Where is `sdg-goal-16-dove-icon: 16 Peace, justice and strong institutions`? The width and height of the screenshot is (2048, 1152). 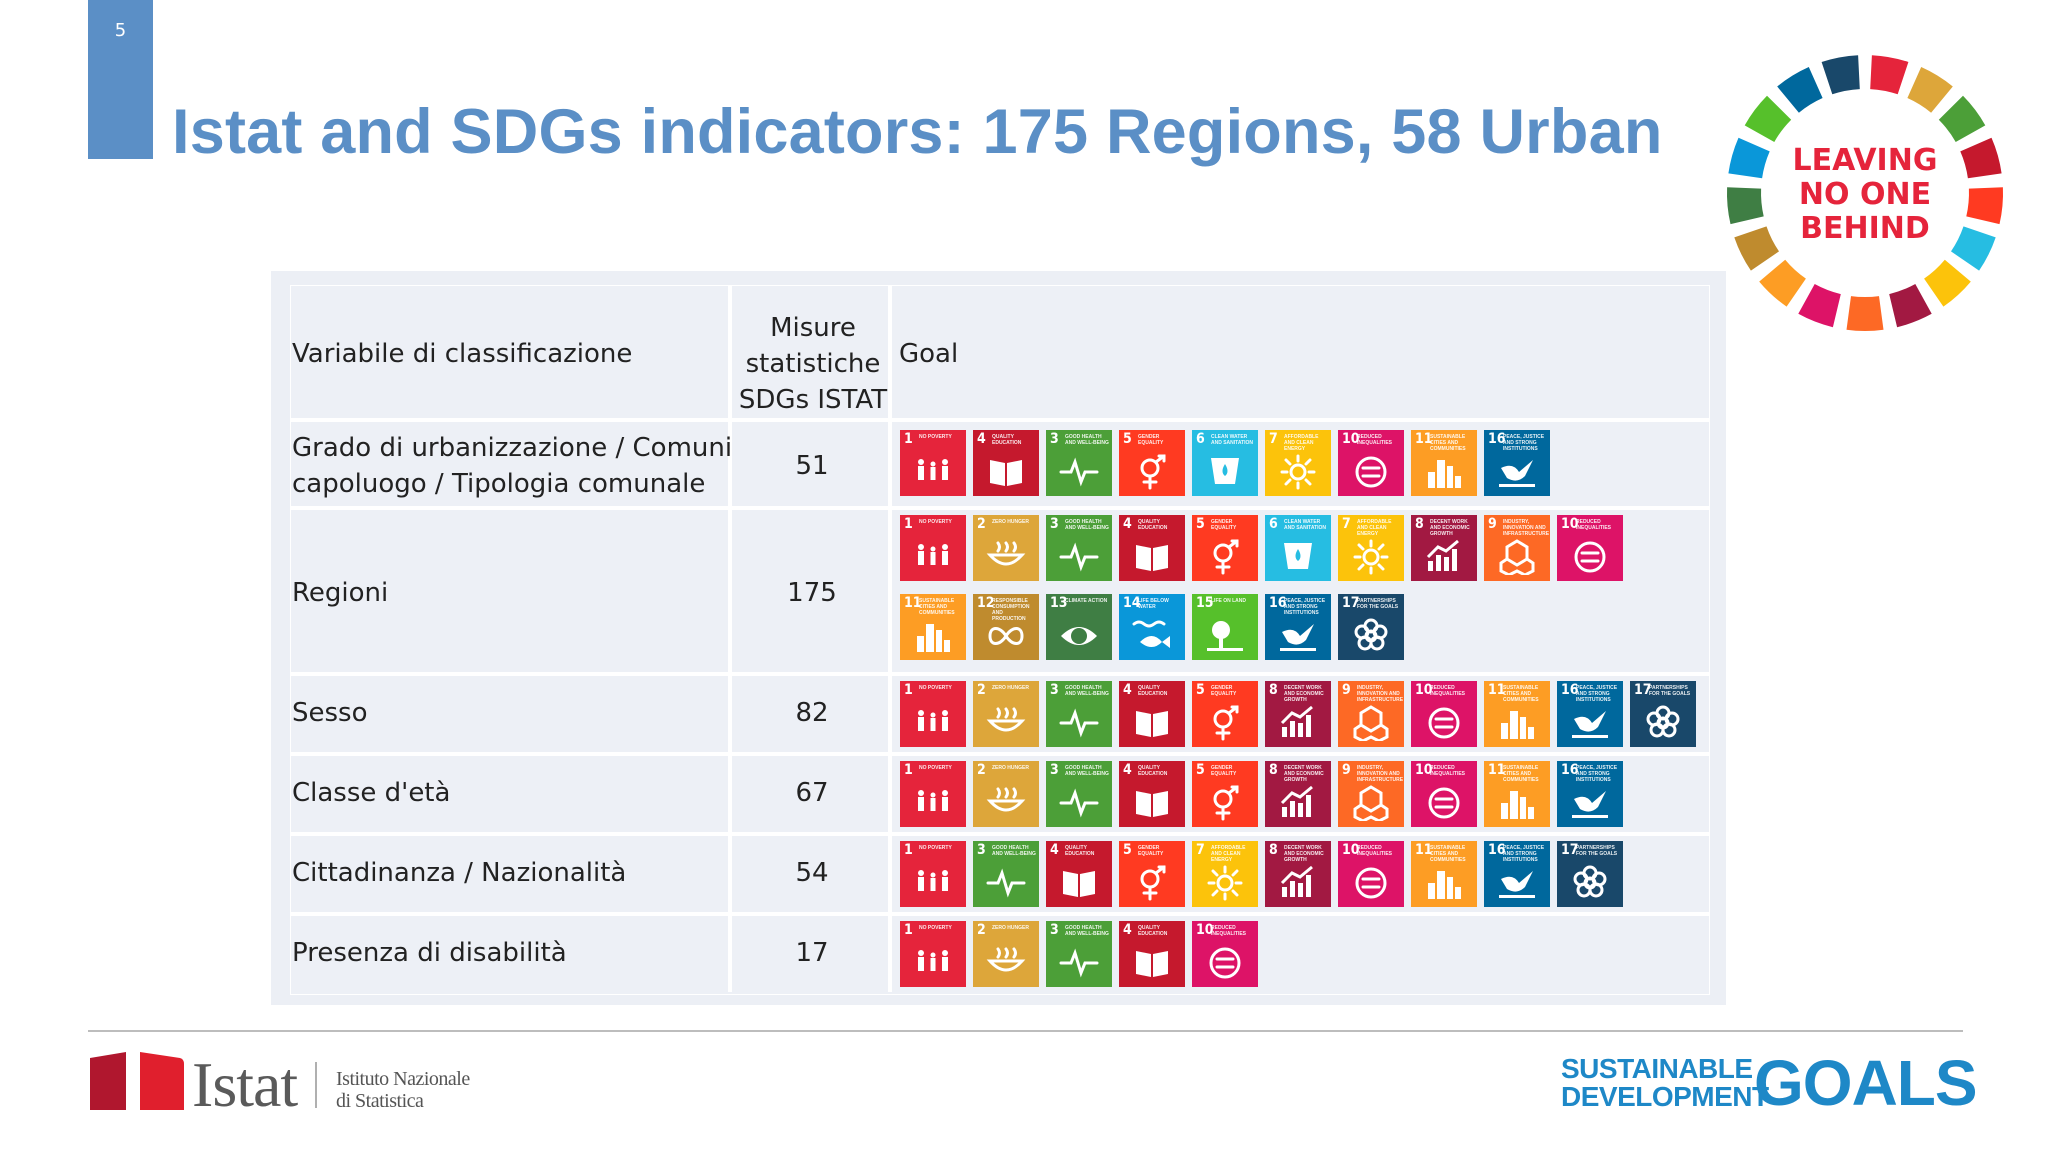
sdg-goal-16-dove-icon: 16 Peace, justice and strong institutions is located at coordinates (1590, 714).